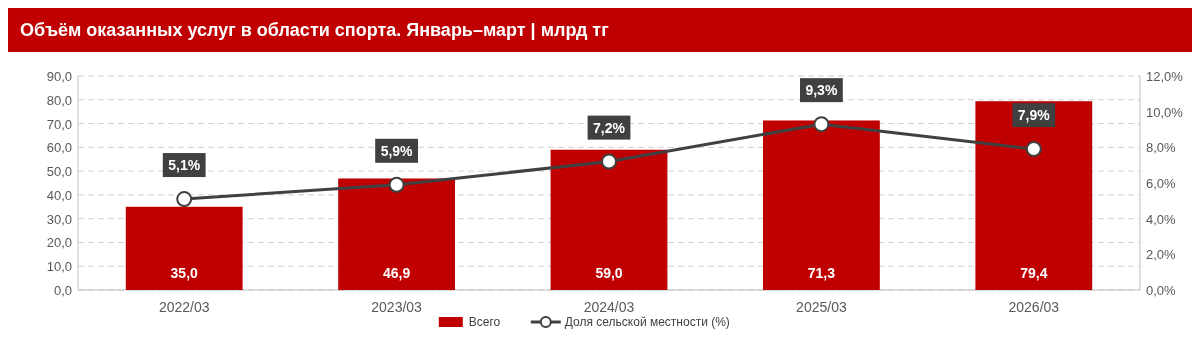  I want to click on y-tick-label: 30,0, so click(59, 219).